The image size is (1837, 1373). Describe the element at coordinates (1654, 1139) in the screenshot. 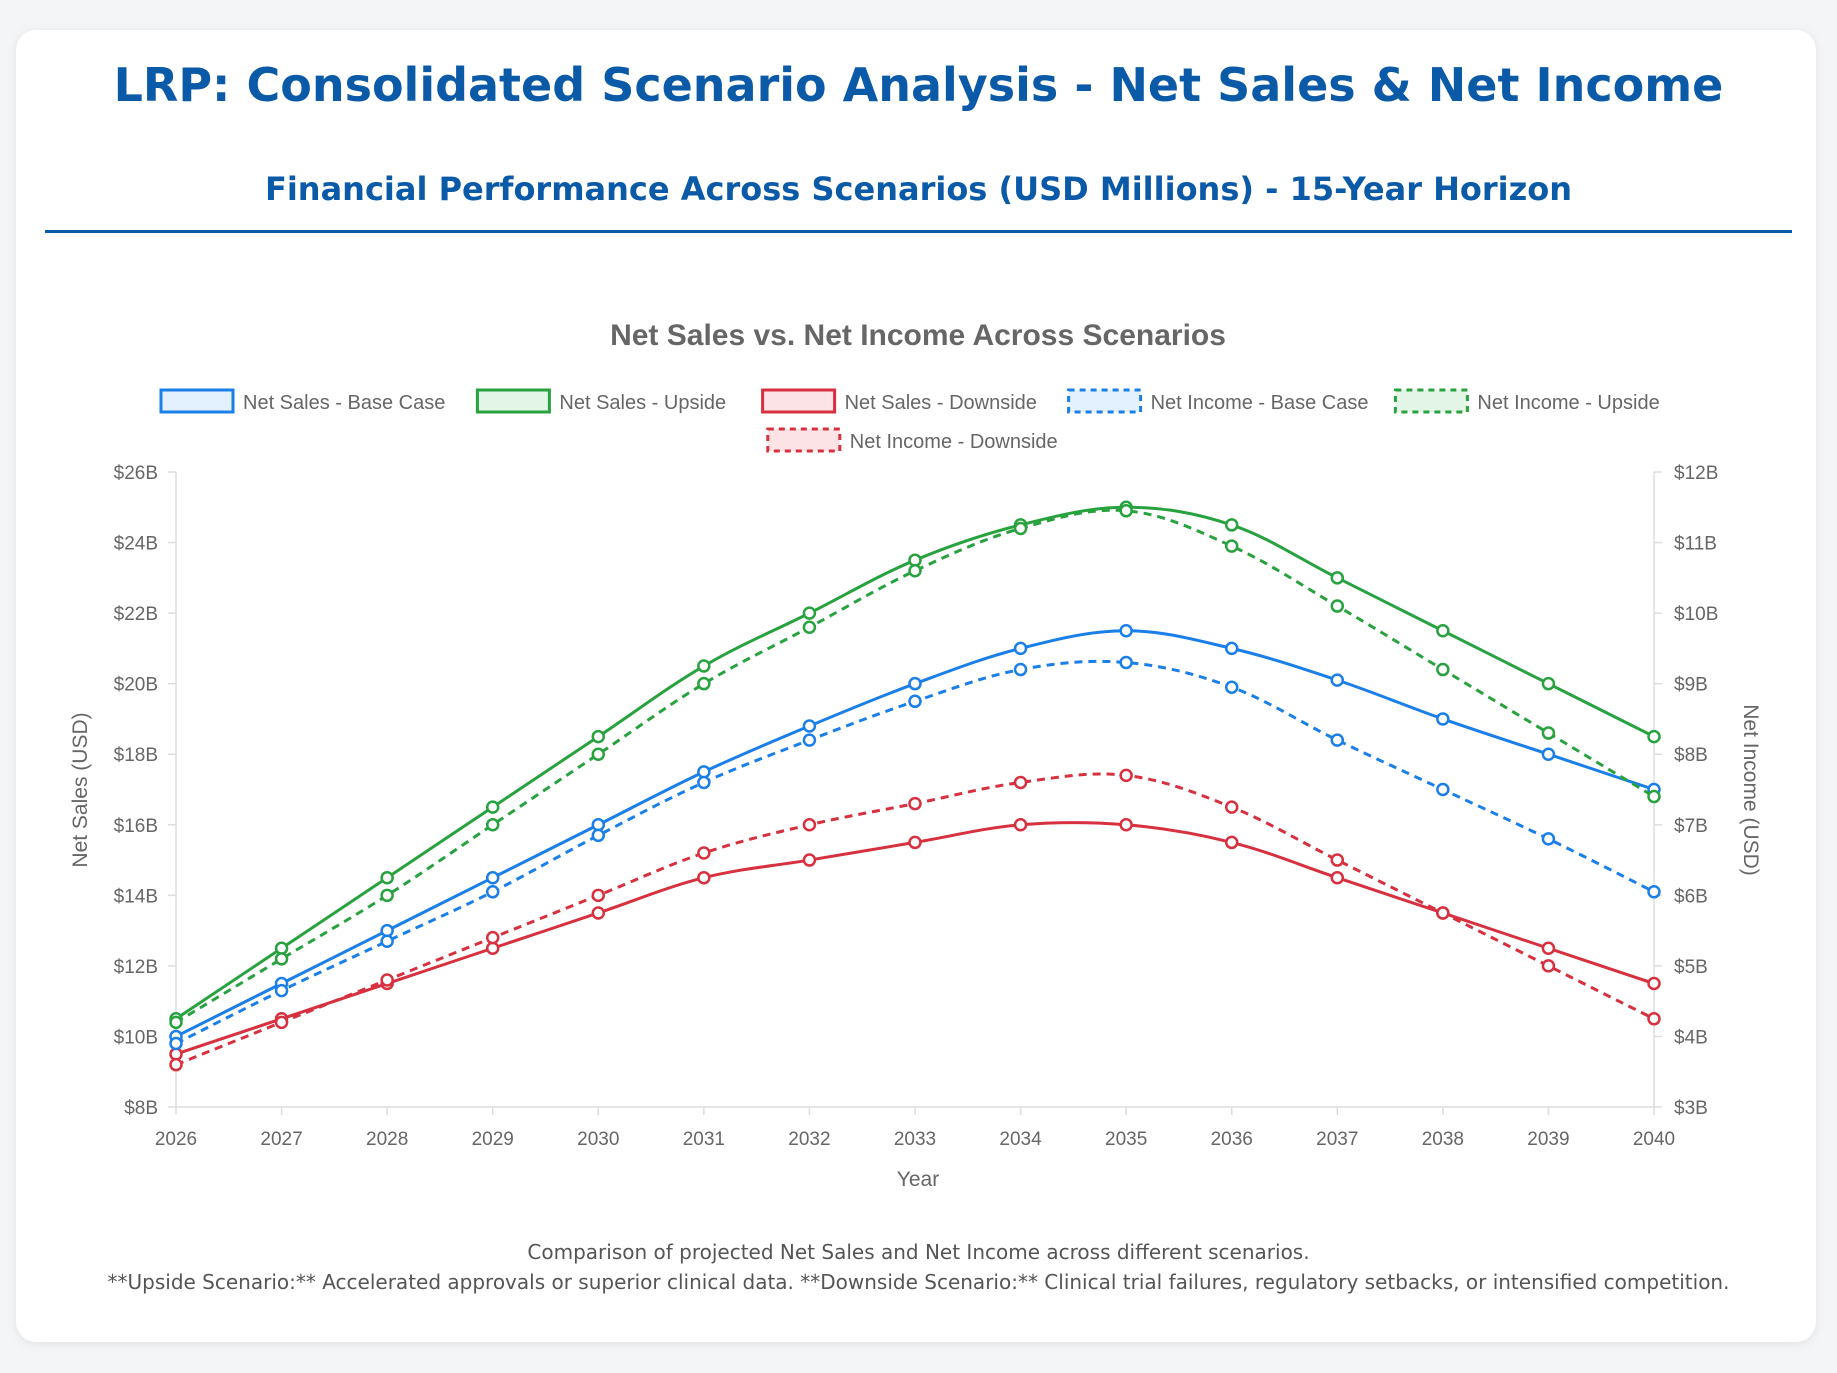

I see `x-tick-label: 2040` at that location.